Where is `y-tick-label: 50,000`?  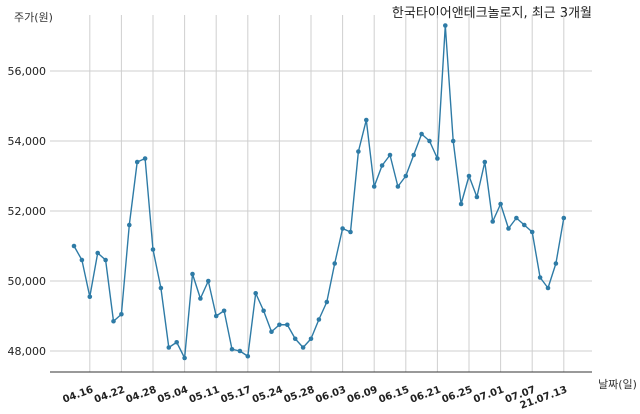 y-tick-label: 50,000 is located at coordinates (27, 281).